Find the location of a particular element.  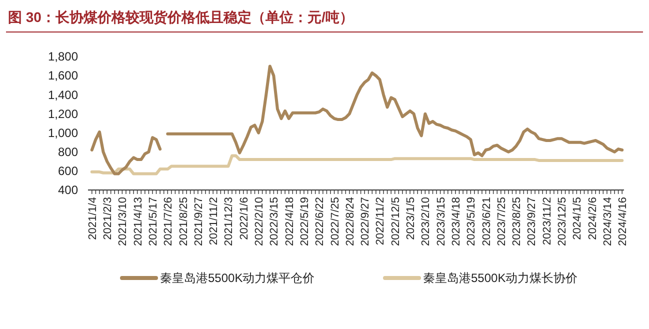

y-tick-label: 600 is located at coordinates (68, 171).